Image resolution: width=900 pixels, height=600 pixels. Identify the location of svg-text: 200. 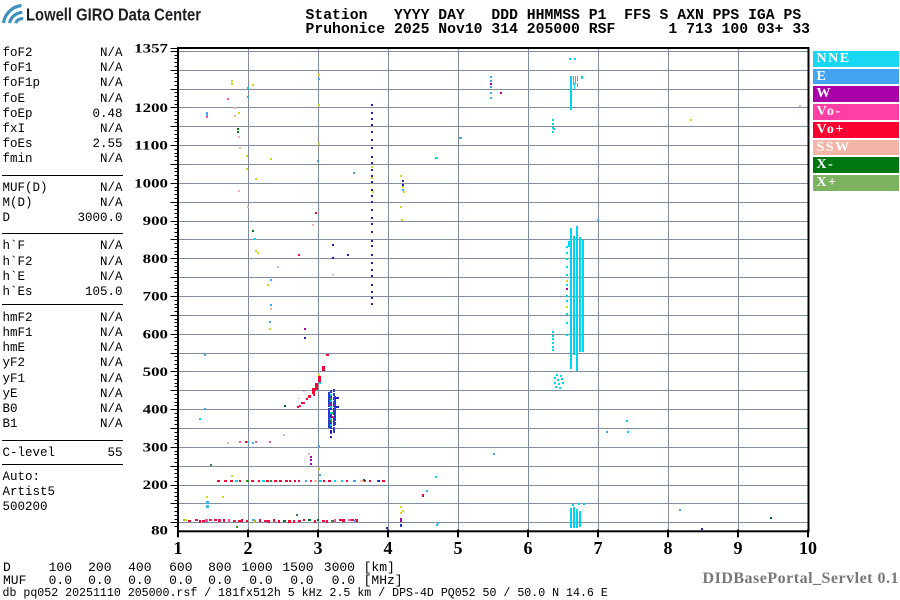
(155, 485).